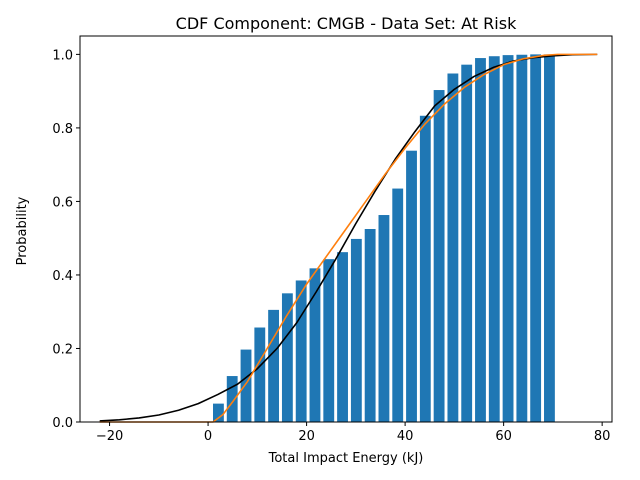  I want to click on y-tick-label: 0.8, so click(62, 129).